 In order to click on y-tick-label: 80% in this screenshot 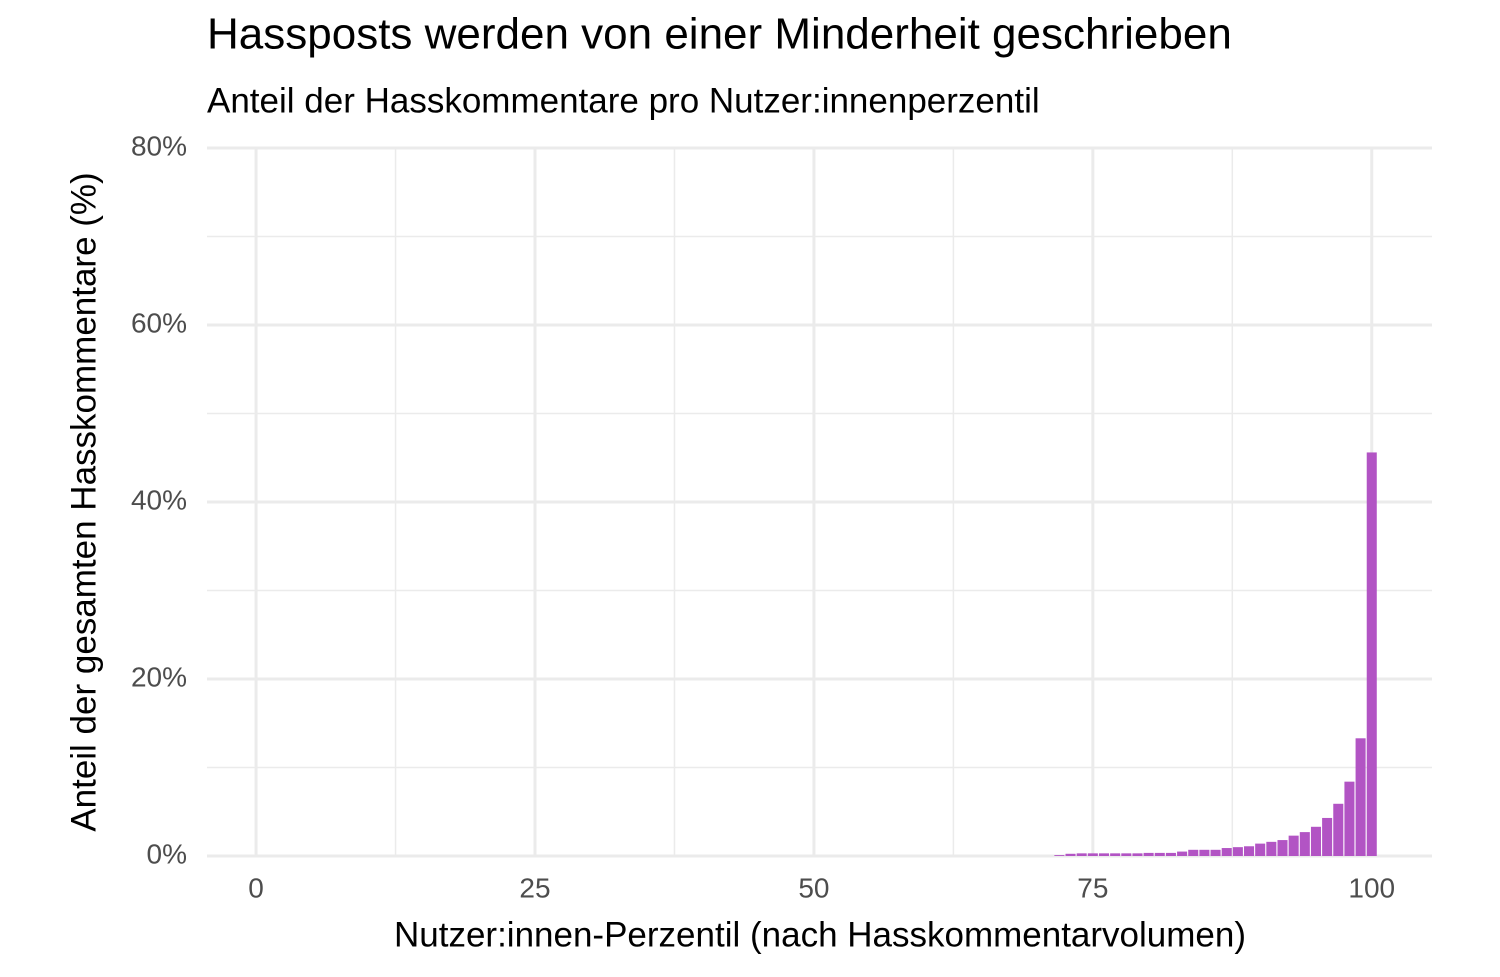, I will do `click(159, 145)`.